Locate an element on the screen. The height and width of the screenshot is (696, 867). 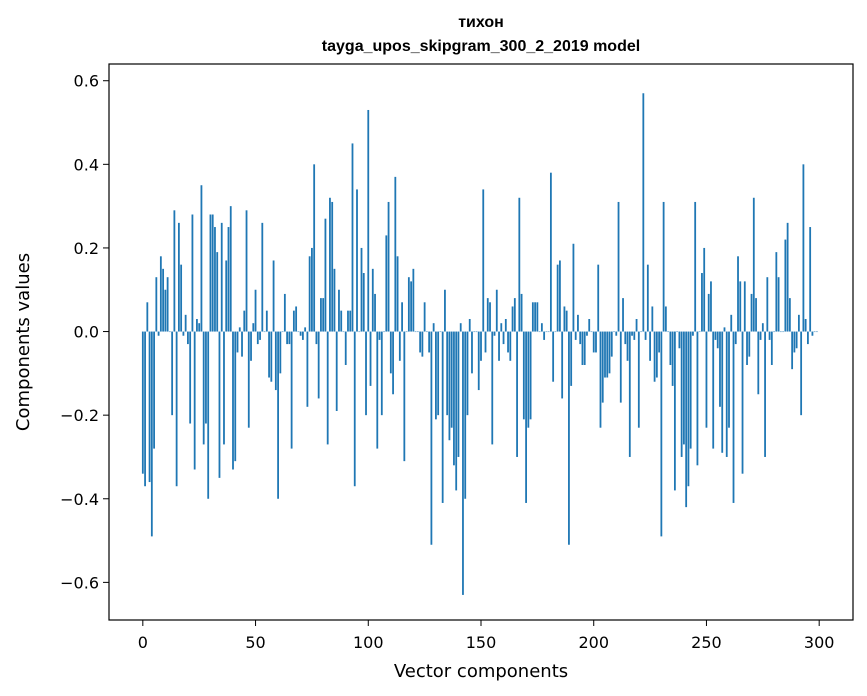
y-tick-label: −0.6 is located at coordinates (79, 582).